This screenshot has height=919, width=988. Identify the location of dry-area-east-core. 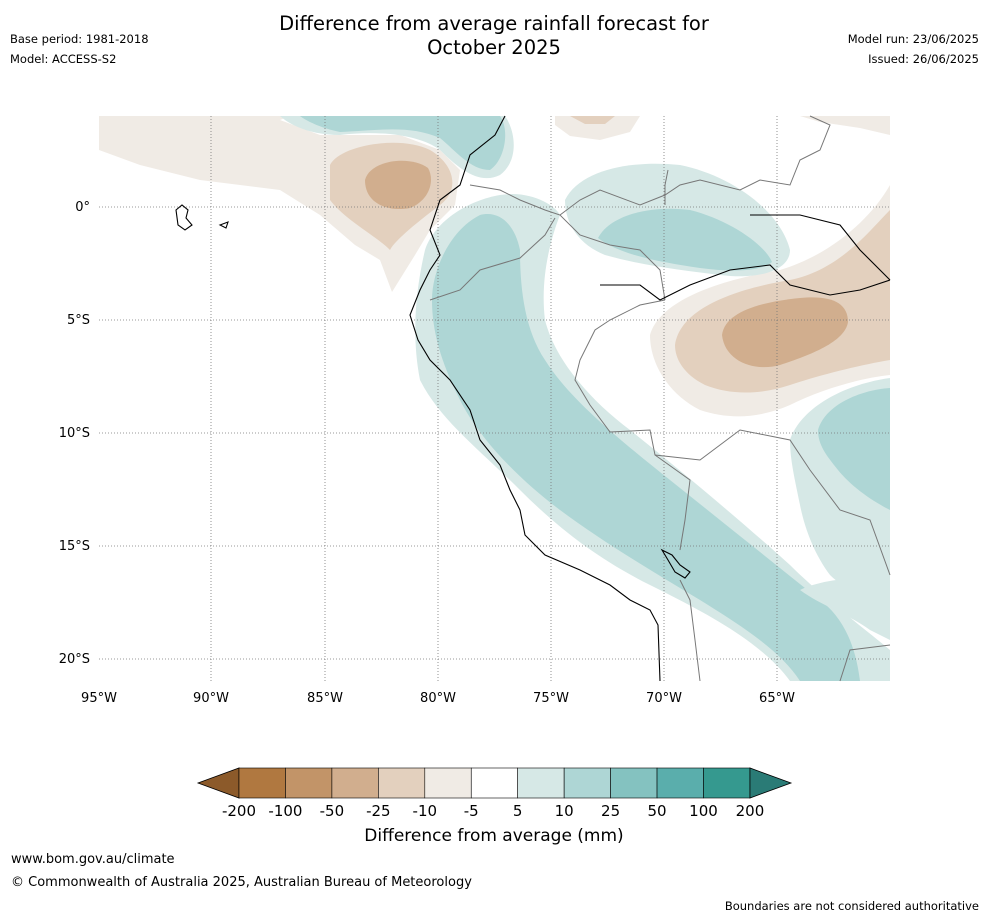
(785, 332).